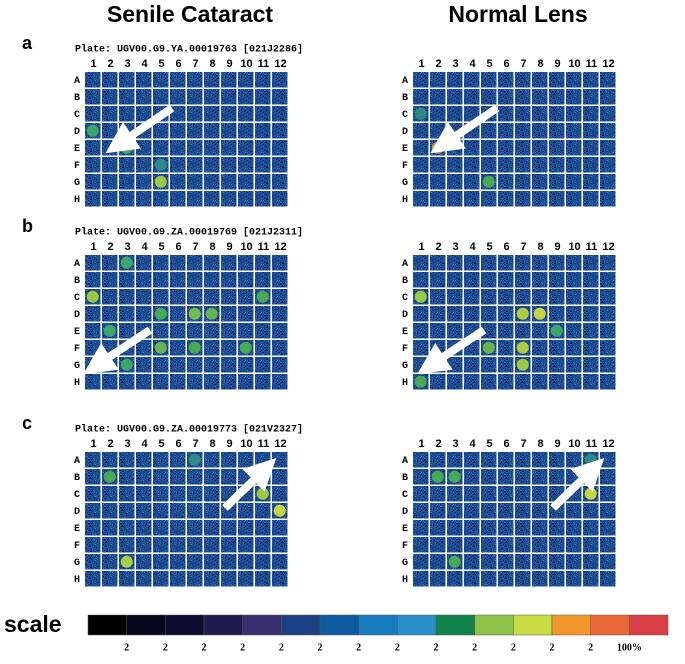 This screenshot has height=664, width=685. Describe the element at coordinates (421, 444) in the screenshot. I see `column-label: 1` at that location.